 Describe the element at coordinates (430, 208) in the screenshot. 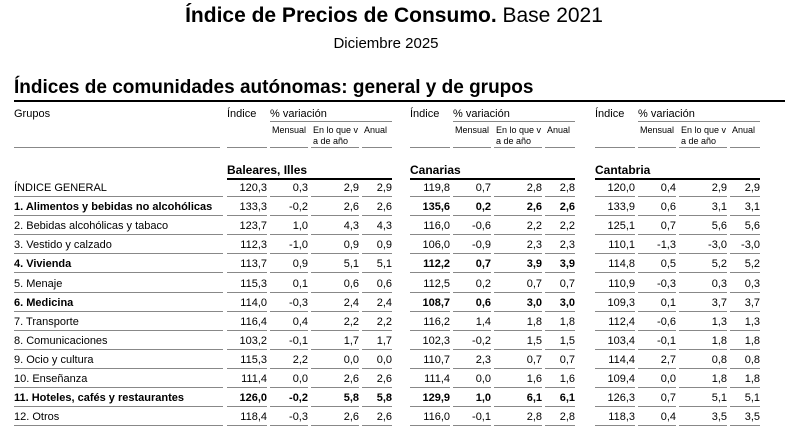

I see `value-cell: 135,6` at that location.